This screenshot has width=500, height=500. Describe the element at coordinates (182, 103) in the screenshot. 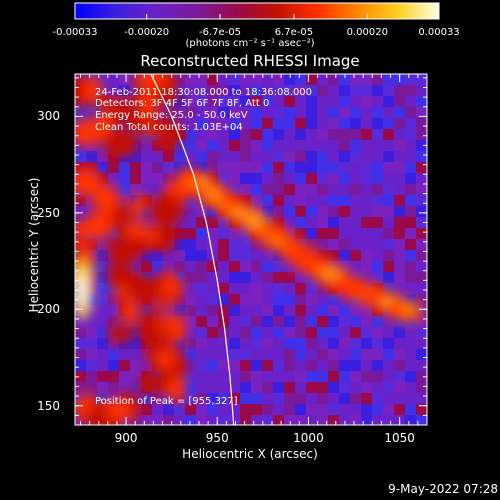

I see `annotation-detectors: Detectors: 3F 4F 5F 6F 7F 8F, Att 0` at that location.